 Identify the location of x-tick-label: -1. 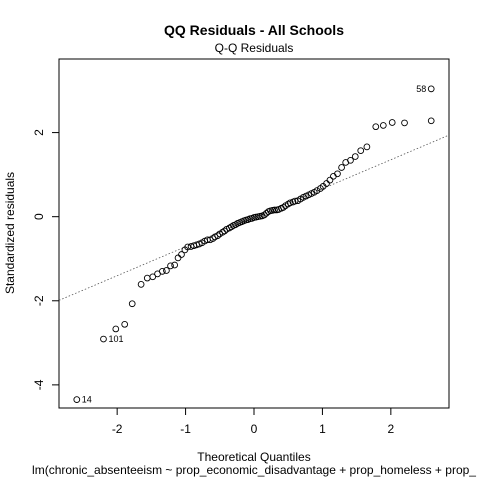
(185, 429).